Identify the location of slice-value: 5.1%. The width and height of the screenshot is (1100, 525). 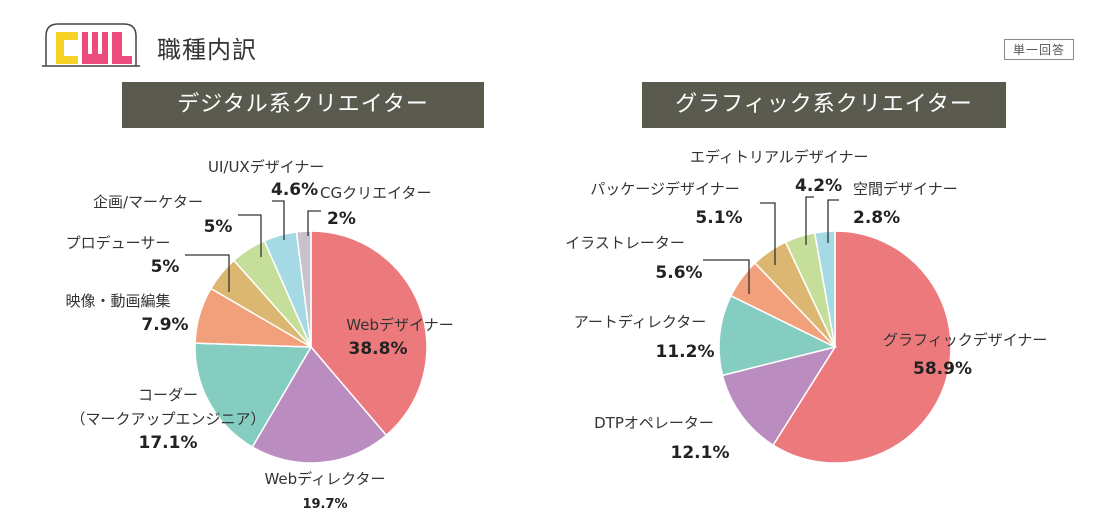
(718, 218).